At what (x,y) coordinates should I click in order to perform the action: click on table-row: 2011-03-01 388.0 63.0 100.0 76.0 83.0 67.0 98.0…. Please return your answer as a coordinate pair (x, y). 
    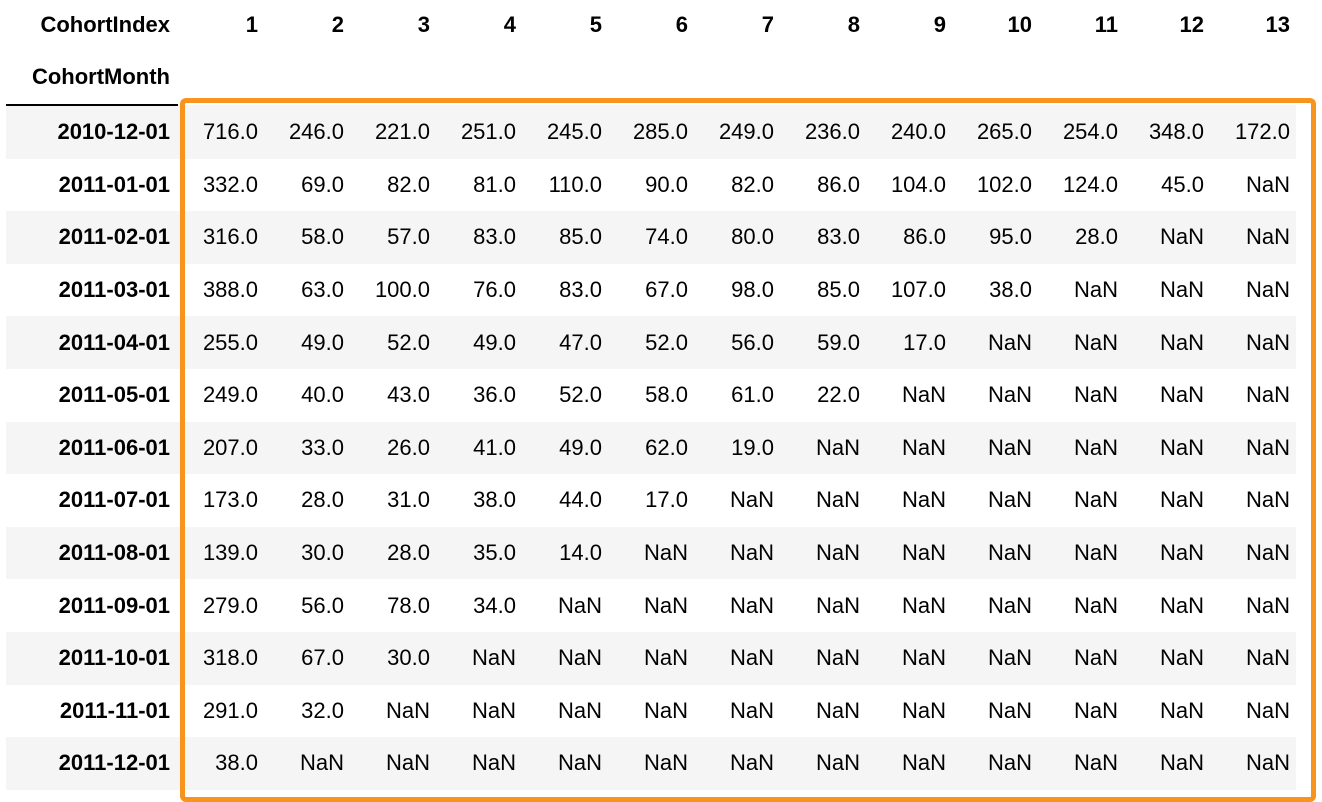
    Looking at the image, I should click on (651, 290).